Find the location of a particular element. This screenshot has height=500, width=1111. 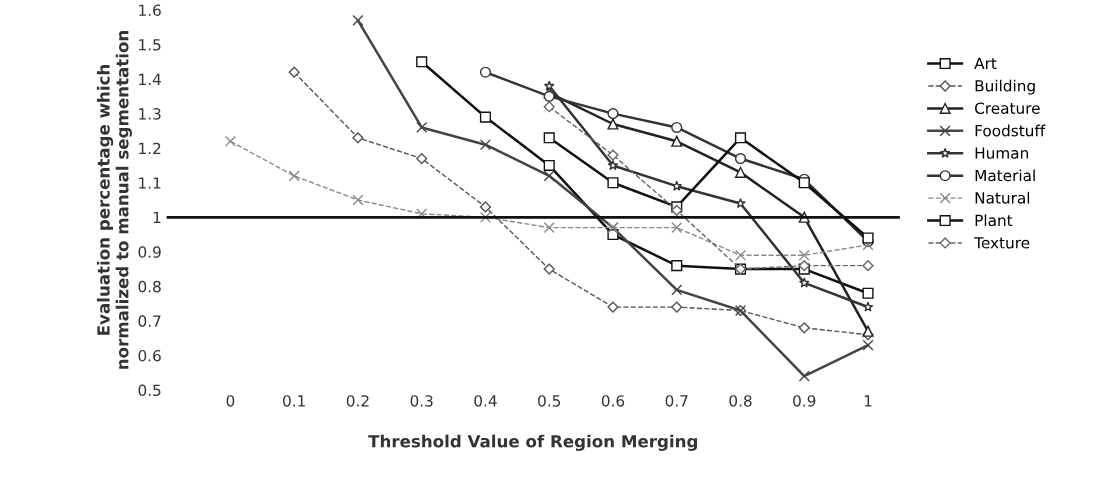

y-tick-label: 0.8 is located at coordinates (149, 286).